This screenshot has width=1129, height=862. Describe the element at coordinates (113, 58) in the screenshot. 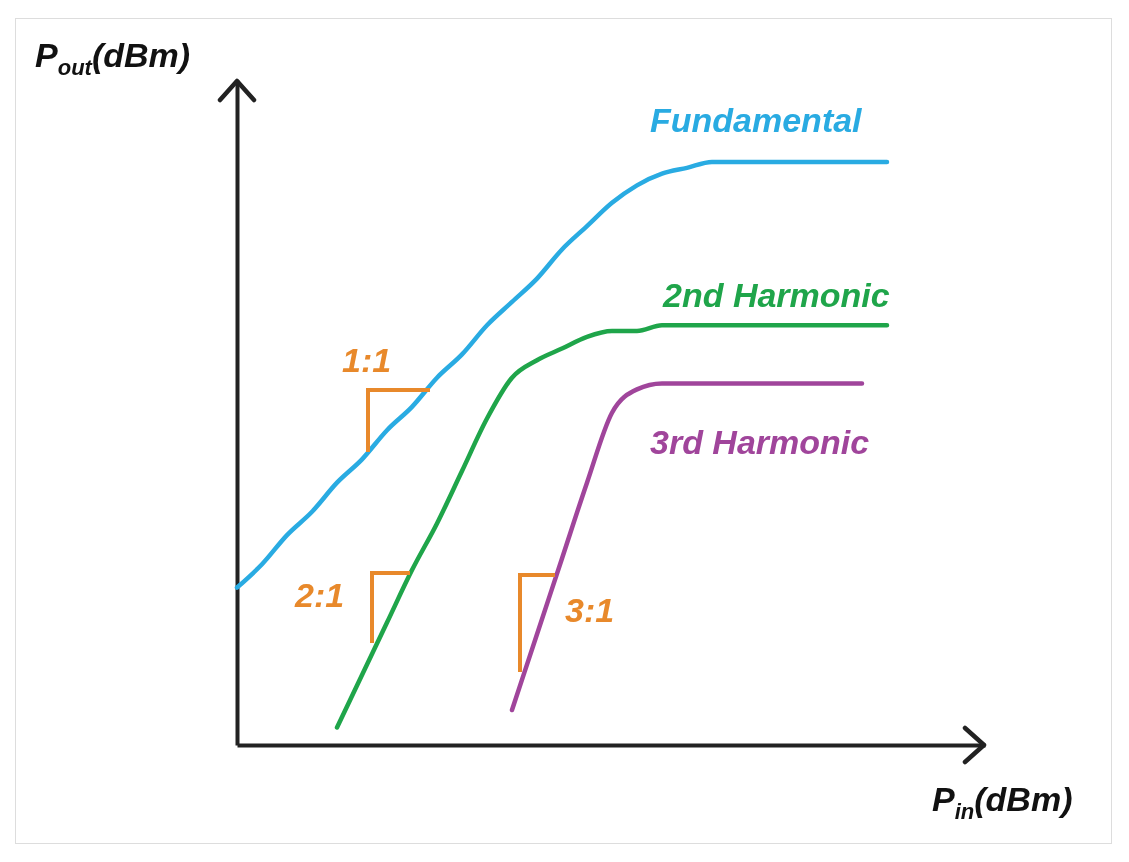

I see `y-axis-title: P$_{out}$(dBm)` at that location.